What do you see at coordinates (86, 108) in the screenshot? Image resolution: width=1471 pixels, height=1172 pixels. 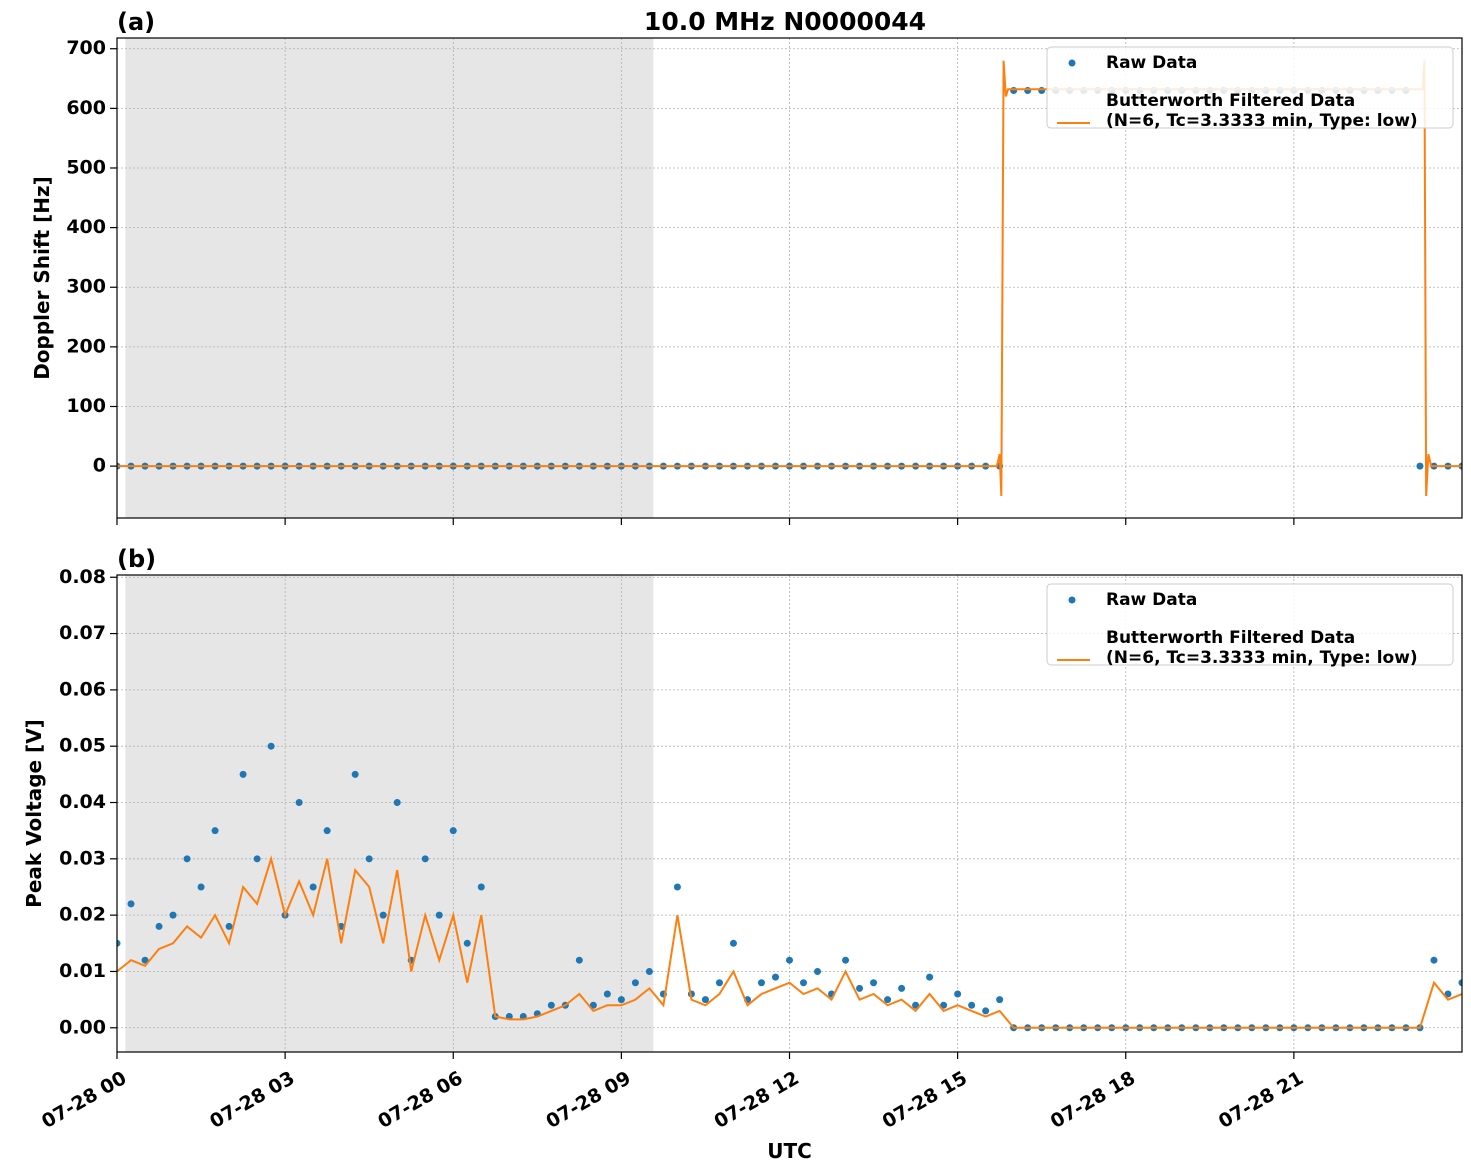 I see `y-tick-label: 600` at bounding box center [86, 108].